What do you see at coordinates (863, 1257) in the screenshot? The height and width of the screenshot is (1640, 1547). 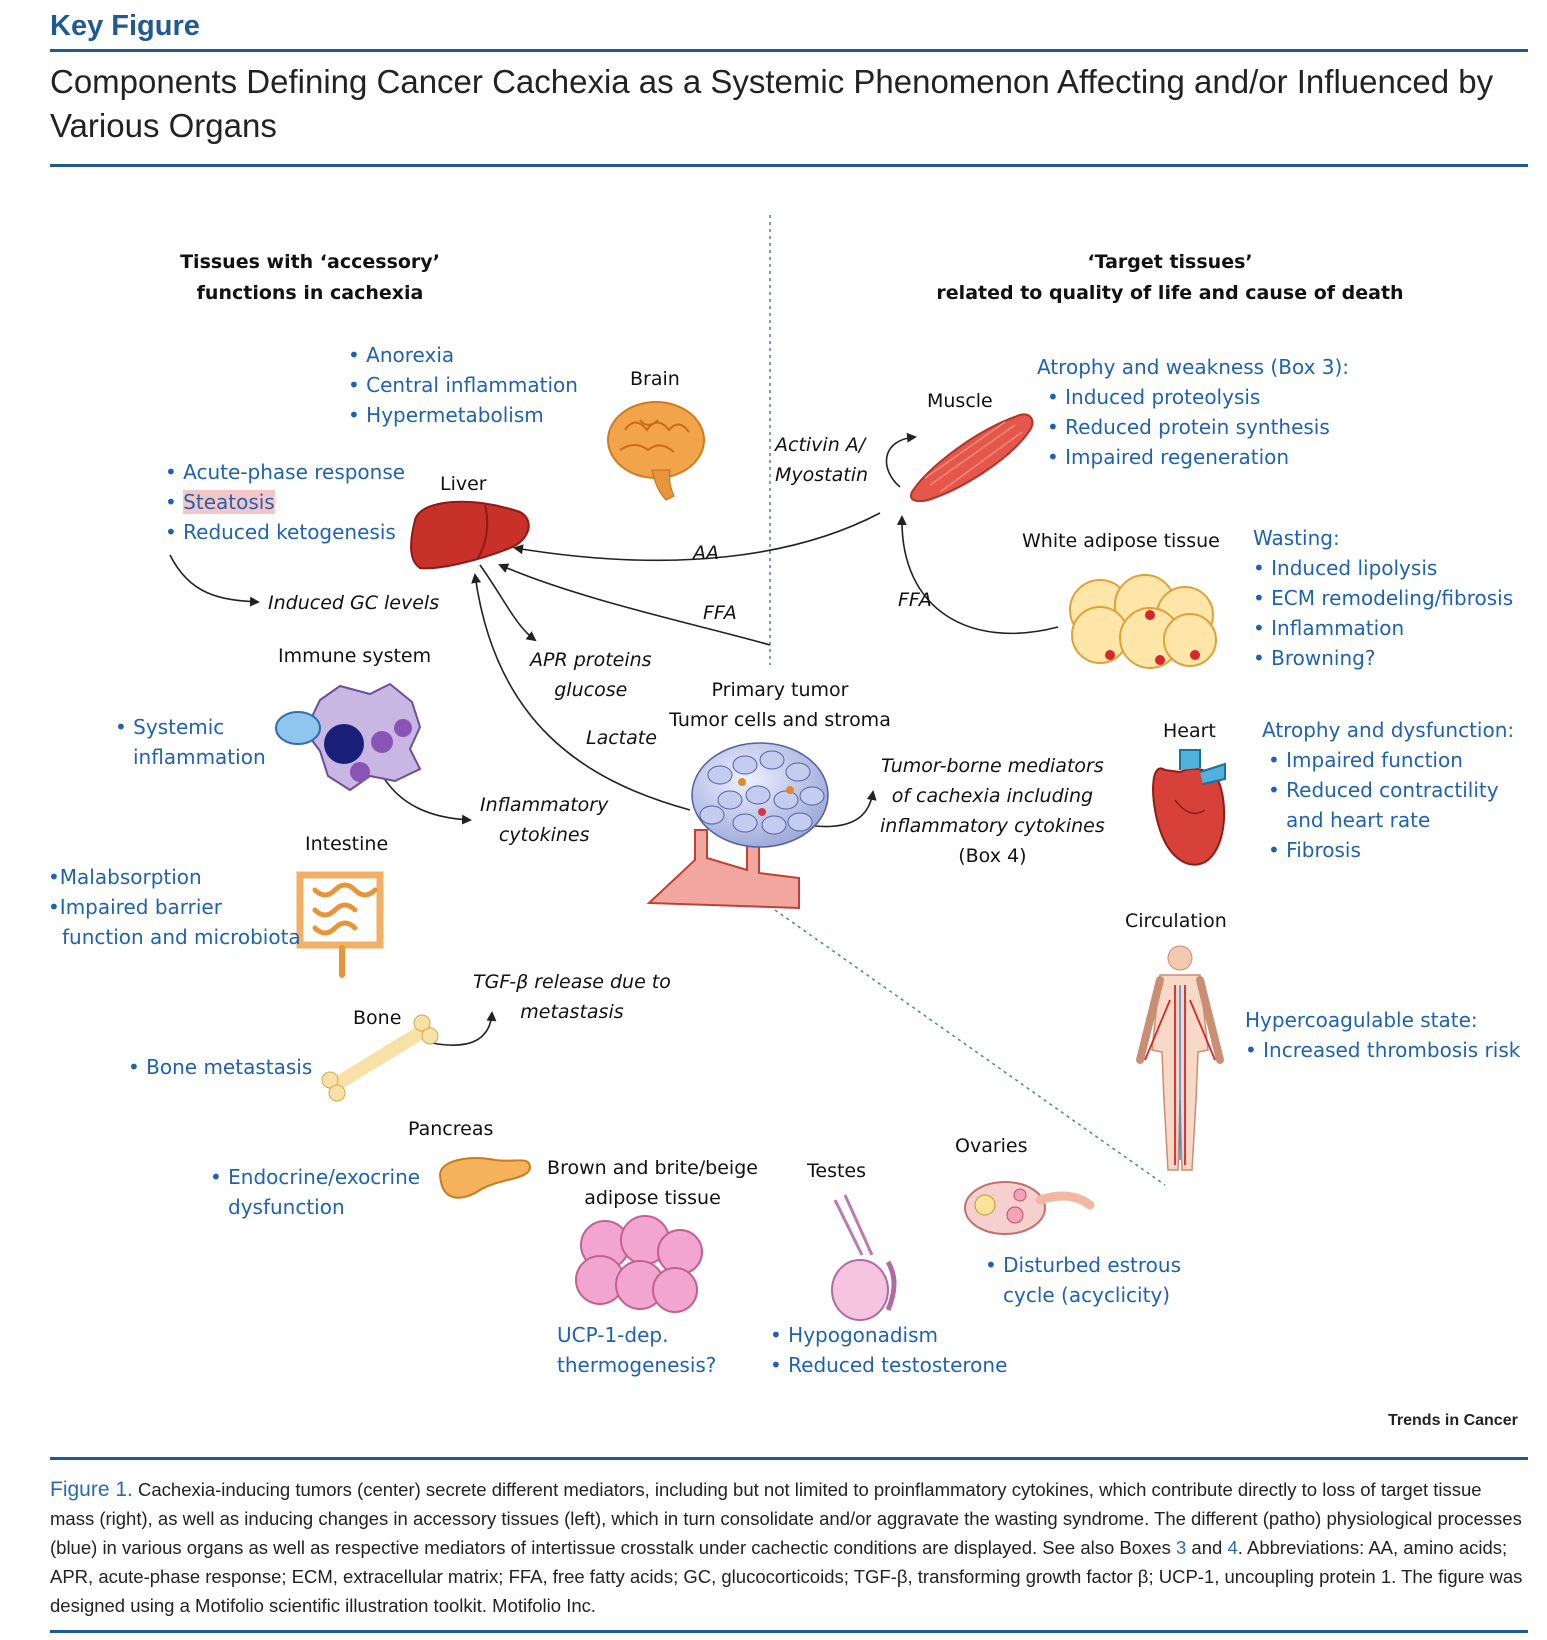 I see `testes-illustration` at bounding box center [863, 1257].